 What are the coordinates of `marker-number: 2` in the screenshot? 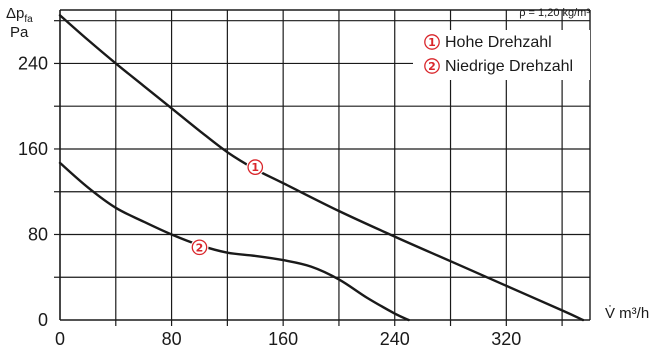 It's located at (200, 247).